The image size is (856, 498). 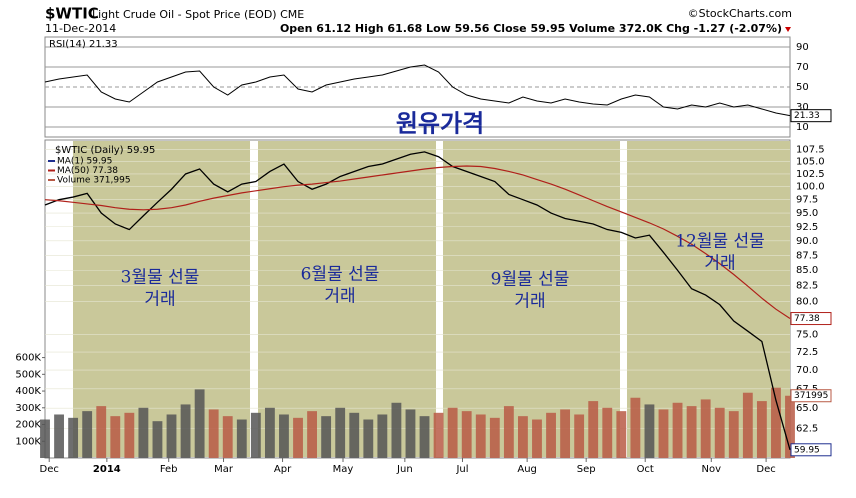 What do you see at coordinates (807, 227) in the screenshot?
I see `y-tick-label: 92.5` at bounding box center [807, 227].